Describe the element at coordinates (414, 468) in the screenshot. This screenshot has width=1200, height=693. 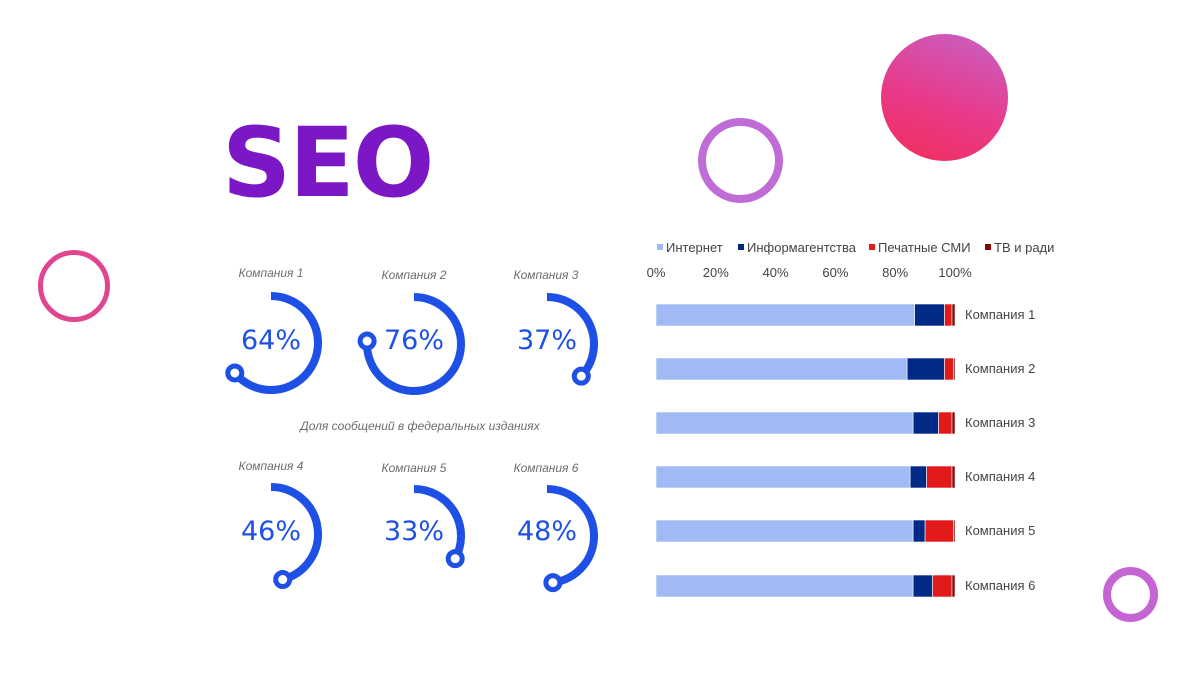
I see `gauge-label-5: Компания 5` at that location.